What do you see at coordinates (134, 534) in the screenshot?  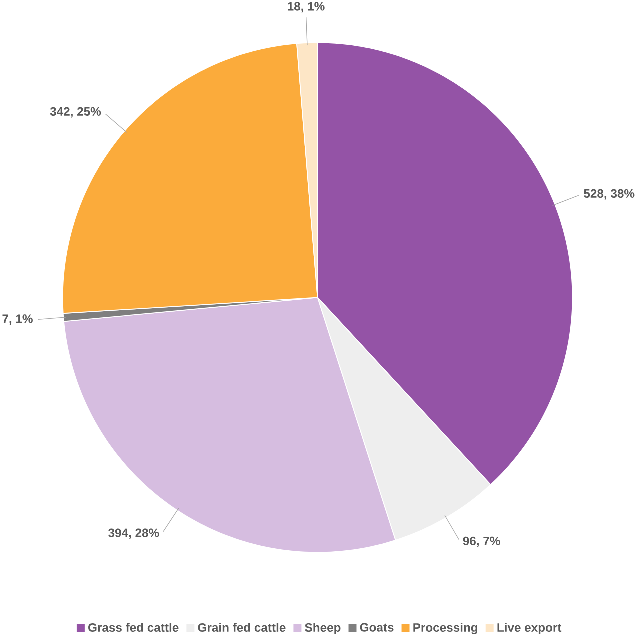 I see `data-label: 394, 28%` at bounding box center [134, 534].